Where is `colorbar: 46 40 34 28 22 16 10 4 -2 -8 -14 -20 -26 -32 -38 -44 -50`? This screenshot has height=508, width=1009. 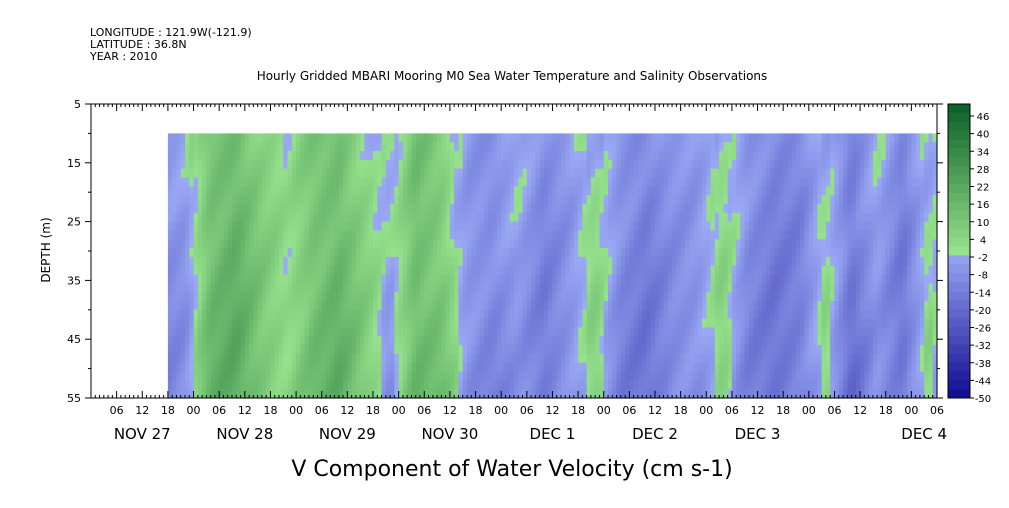
colorbar: 46 40 34 28 22 16 10 4 -2 -8 -14 -20 -26 -32 -38 -44 -50 is located at coordinates (969, 254).